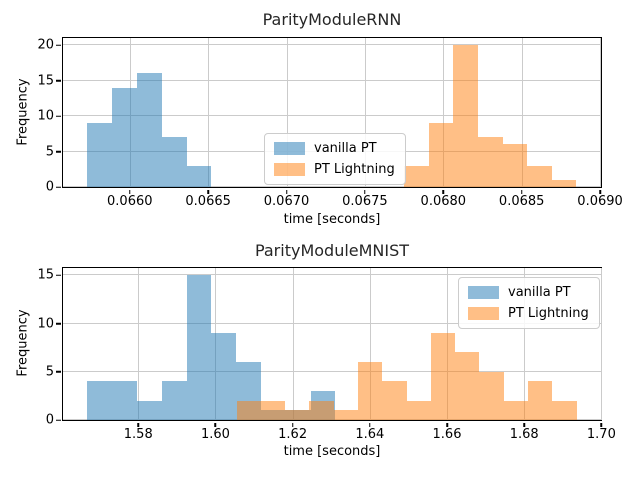 The width and height of the screenshot is (640, 480). I want to click on chart-title: ParityModuleMNIST, so click(332, 250).